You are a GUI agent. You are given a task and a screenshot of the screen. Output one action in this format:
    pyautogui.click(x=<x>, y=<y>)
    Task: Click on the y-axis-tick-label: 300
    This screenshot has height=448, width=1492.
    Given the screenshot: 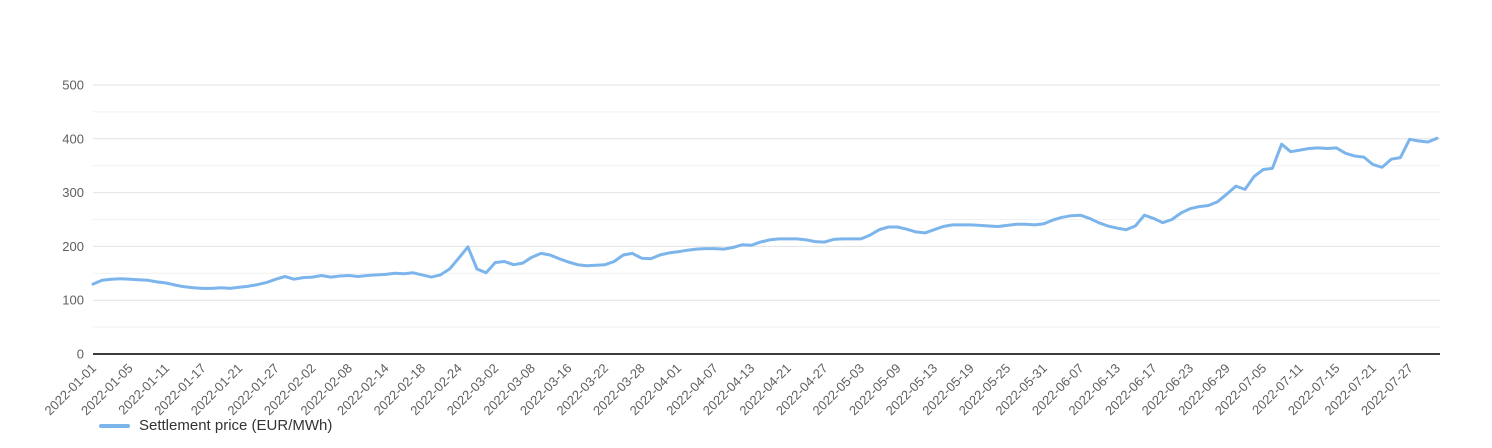 What is the action you would take?
    pyautogui.click(x=73, y=192)
    